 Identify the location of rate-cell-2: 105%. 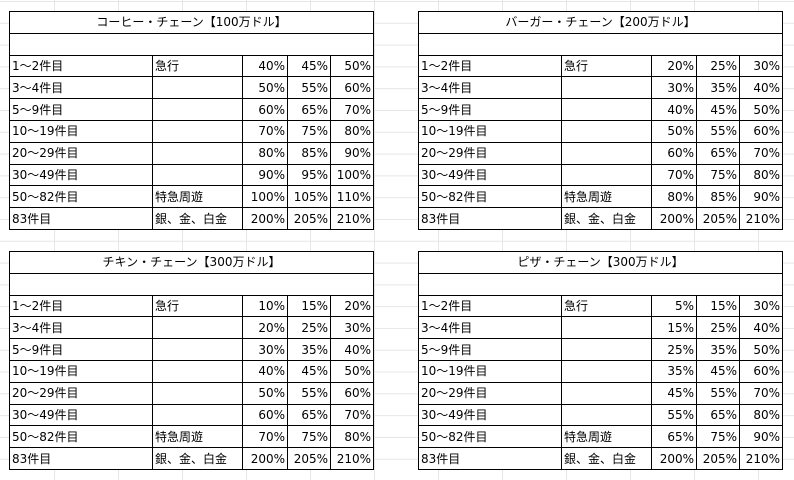
(309, 197).